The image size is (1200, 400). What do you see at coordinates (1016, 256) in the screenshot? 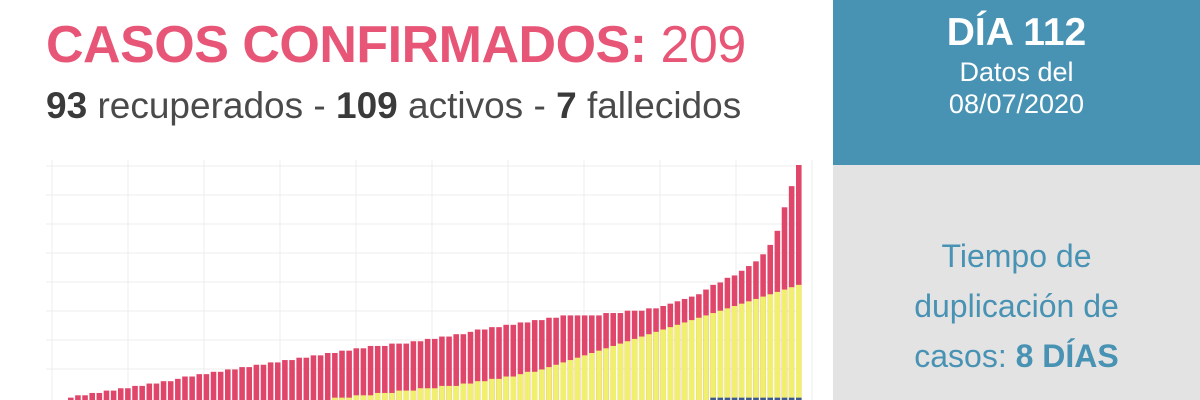
I see `doubling-line1: Tiempo de` at bounding box center [1016, 256].